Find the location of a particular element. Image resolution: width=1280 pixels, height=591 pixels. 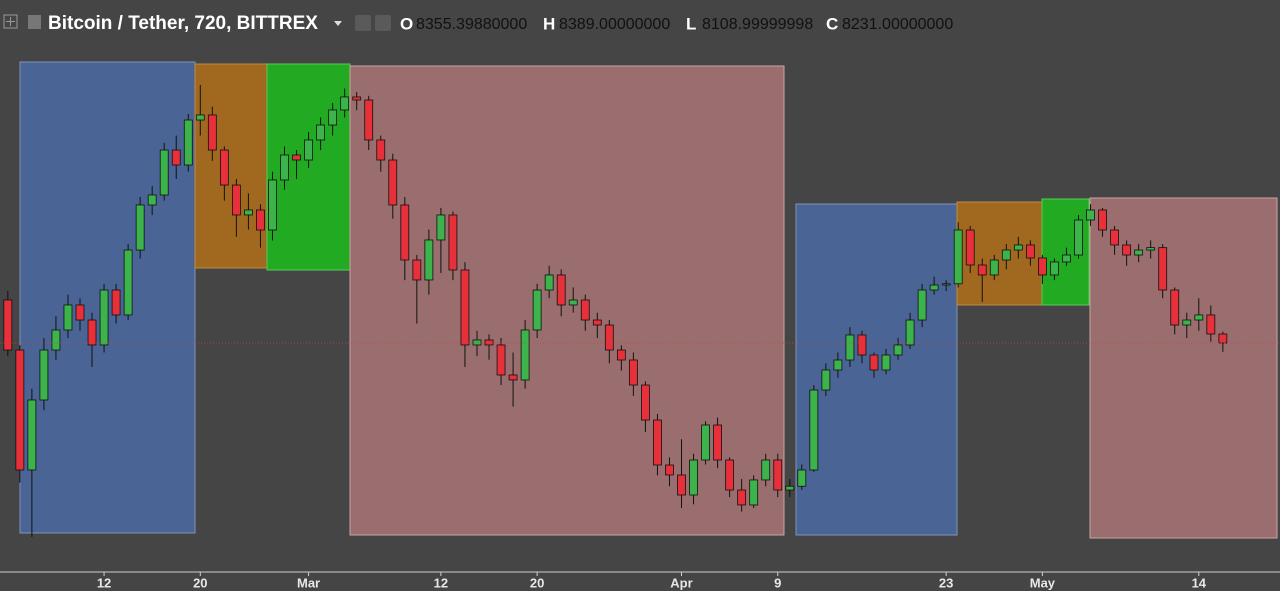

x-tick-label: Mar is located at coordinates (308, 582).